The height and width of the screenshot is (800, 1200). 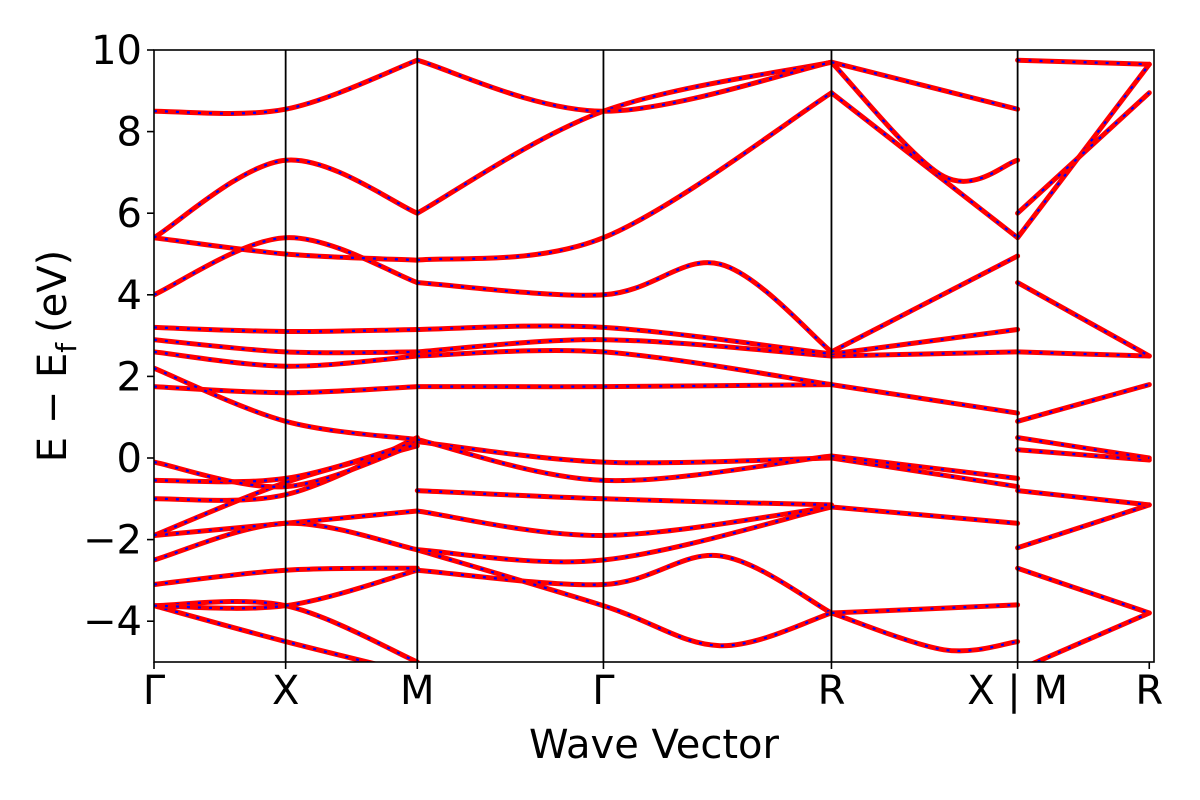 What do you see at coordinates (112, 622) in the screenshot?
I see `y-tick-label: −4` at bounding box center [112, 622].